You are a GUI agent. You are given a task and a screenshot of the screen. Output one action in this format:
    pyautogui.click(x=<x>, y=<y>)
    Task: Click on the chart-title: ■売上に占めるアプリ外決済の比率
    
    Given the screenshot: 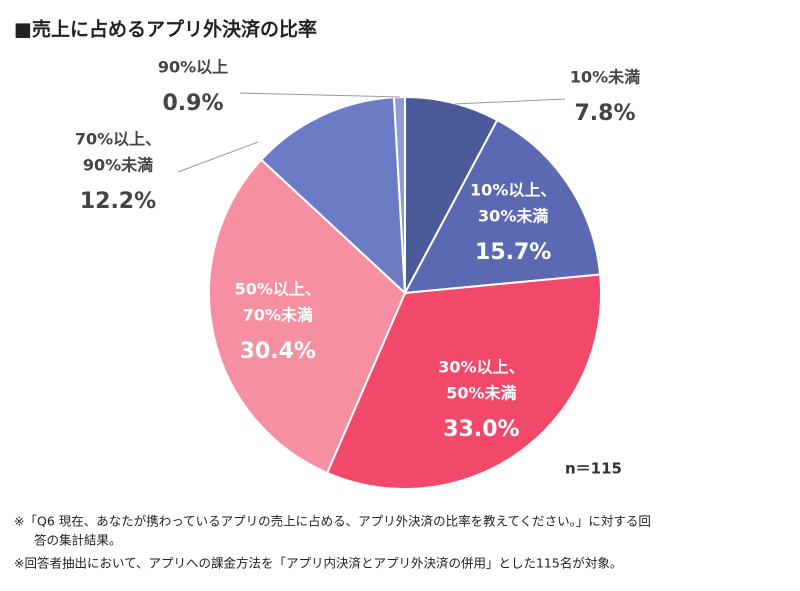 What is the action you would take?
    pyautogui.click(x=165, y=29)
    